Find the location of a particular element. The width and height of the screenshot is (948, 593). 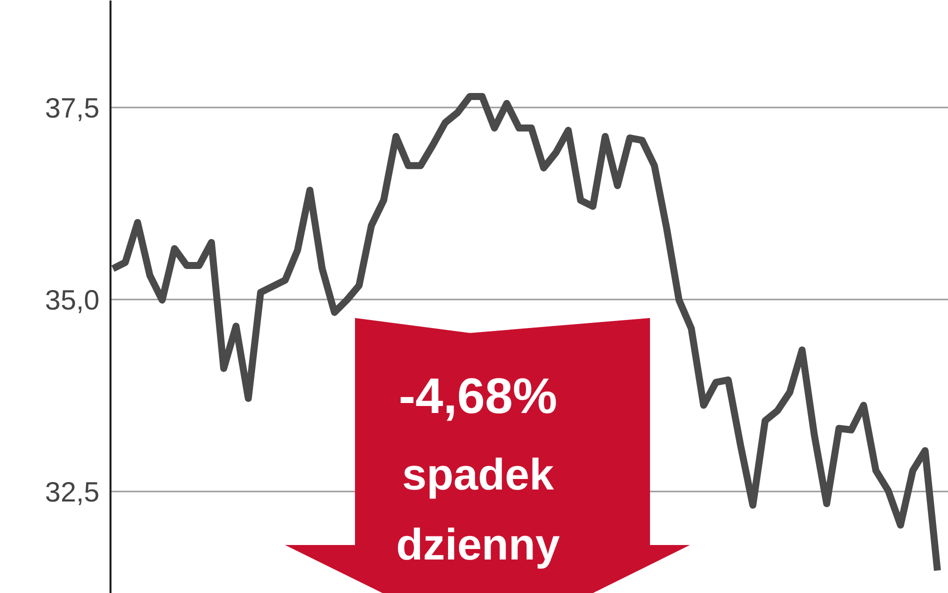

annotation: -4,68% is located at coordinates (478, 396).